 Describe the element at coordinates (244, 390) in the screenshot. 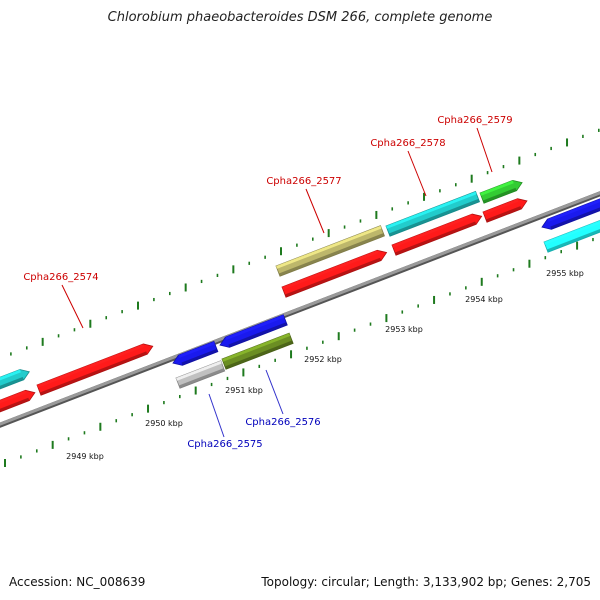

I see `ruler-label-2951: 2951 kbp` at that location.